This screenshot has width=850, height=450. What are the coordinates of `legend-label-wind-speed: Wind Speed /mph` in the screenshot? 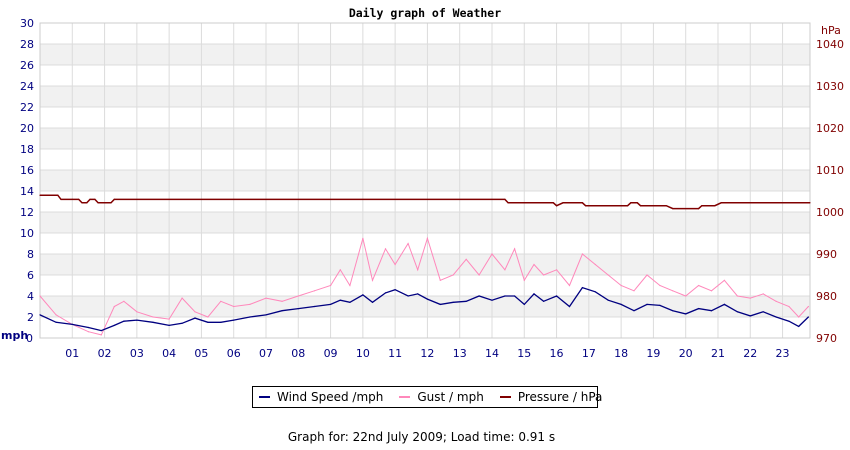 It's located at (330, 397).